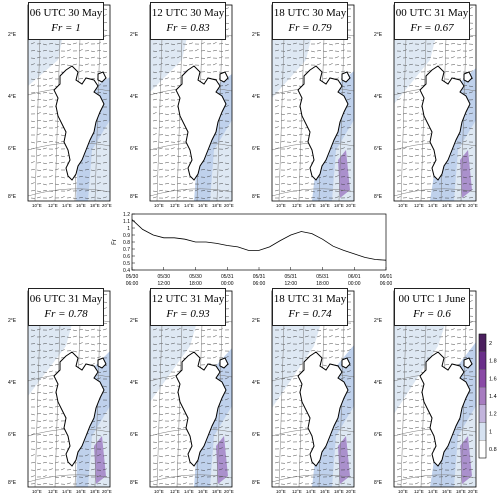  What do you see at coordinates (126, 264) in the screenshot?
I see `fr-ytick-label: 0.5` at bounding box center [126, 264].